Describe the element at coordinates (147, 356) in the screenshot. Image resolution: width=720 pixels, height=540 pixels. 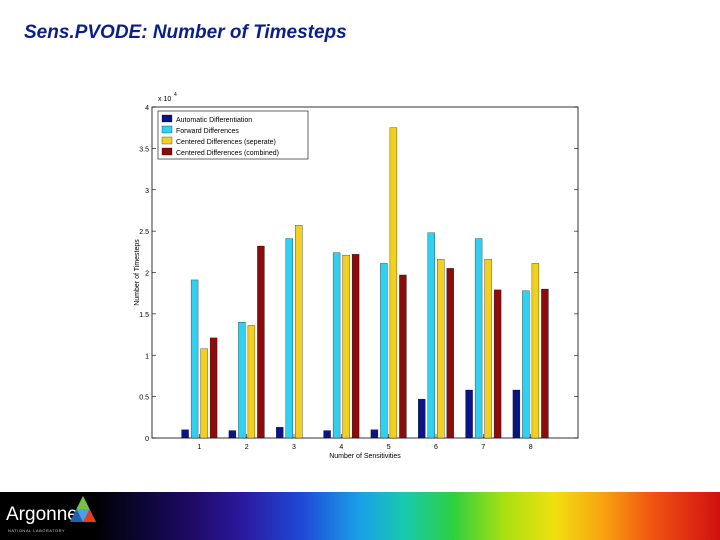
I see `y-tick-label: 1` at that location.